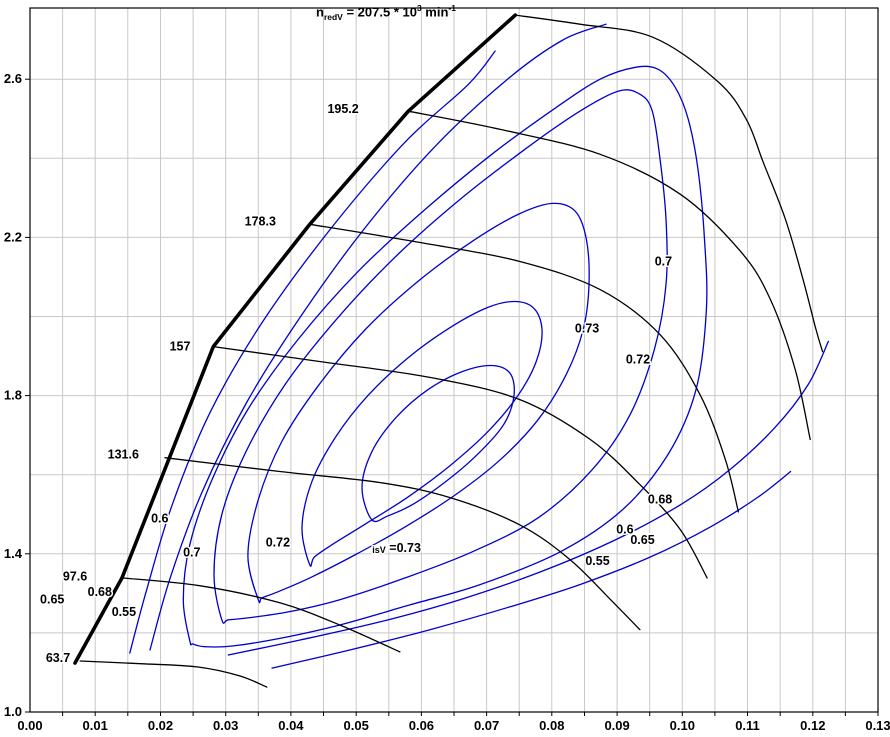 The height and width of the screenshot is (737, 890). Describe the element at coordinates (438, 443) in the screenshot. I see `efficiency-contour-c7` at that location.